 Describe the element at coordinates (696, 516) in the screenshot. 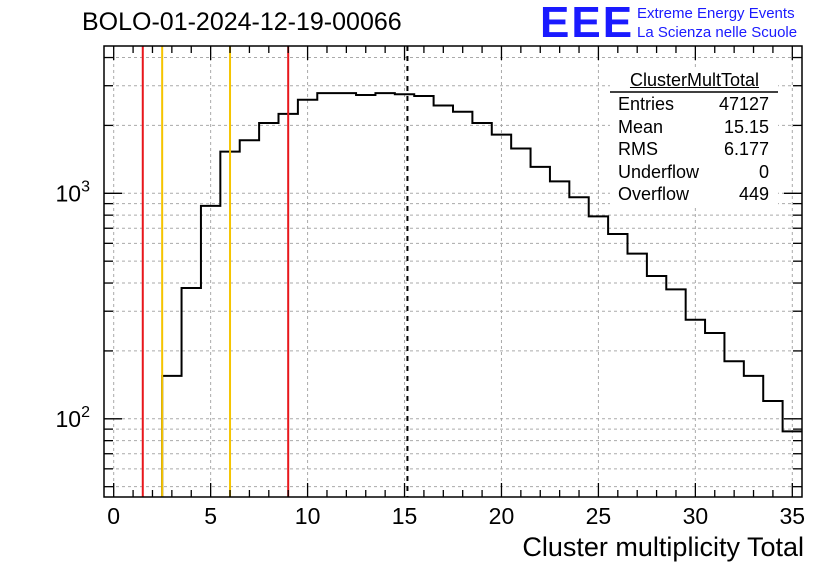

I see `x-tick-label: 30` at that location.